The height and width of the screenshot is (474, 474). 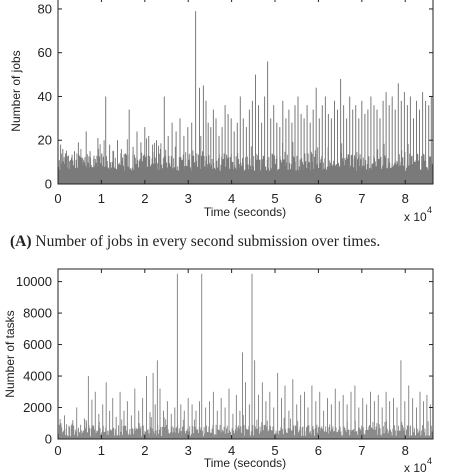 I want to click on jobs-y-tick-label: 0, so click(x=48, y=184).